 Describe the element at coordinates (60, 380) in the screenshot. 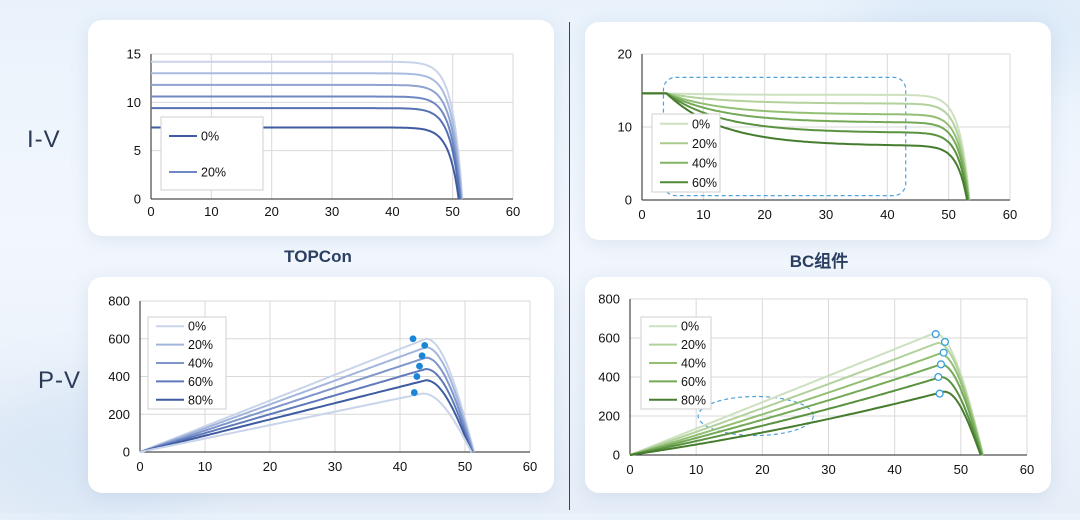

I see `pv-row-label: P-V` at that location.